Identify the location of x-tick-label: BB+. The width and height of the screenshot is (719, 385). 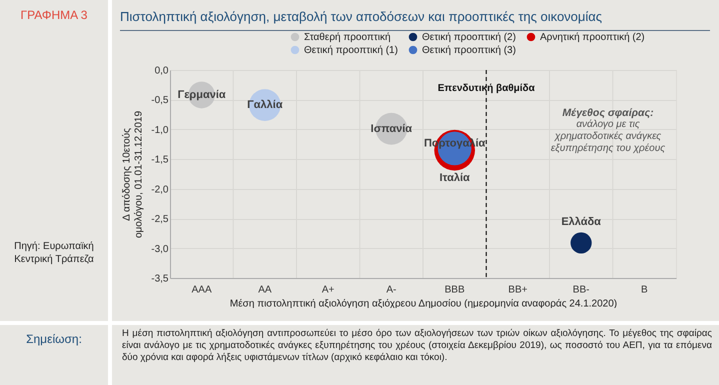
(518, 290).